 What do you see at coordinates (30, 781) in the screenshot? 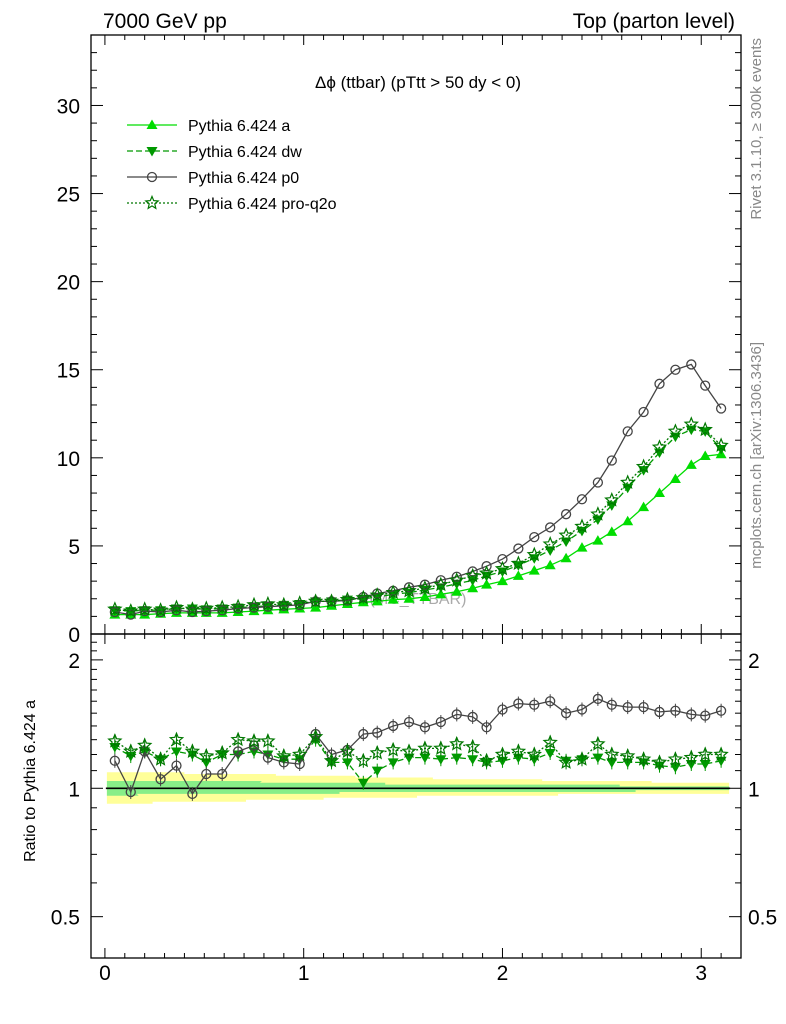
I see `ratio-y-axis-label: Ratio to Pythia 6.424 a` at bounding box center [30, 781].